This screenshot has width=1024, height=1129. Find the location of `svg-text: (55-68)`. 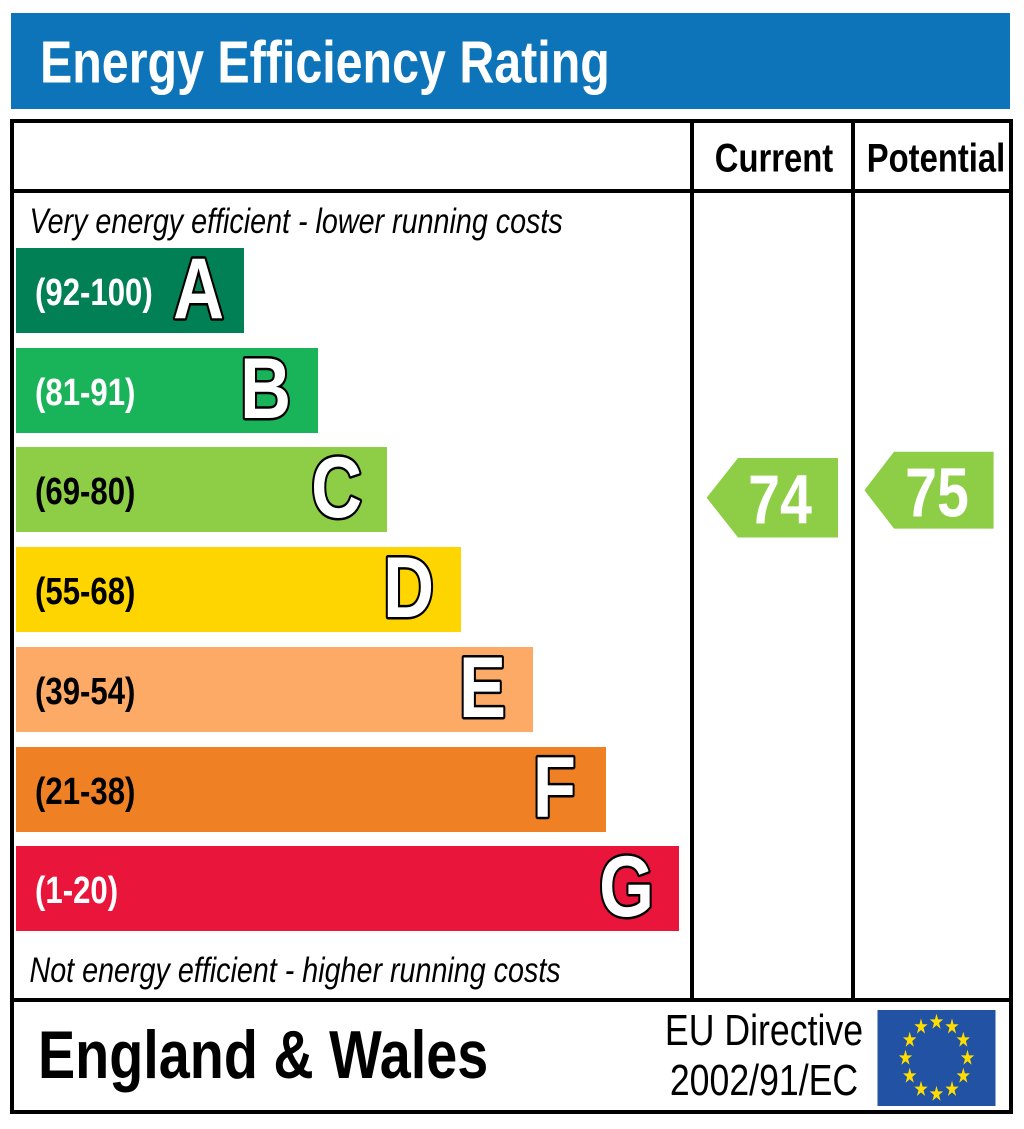

svg-text: (55-68) is located at coordinates (85, 592).